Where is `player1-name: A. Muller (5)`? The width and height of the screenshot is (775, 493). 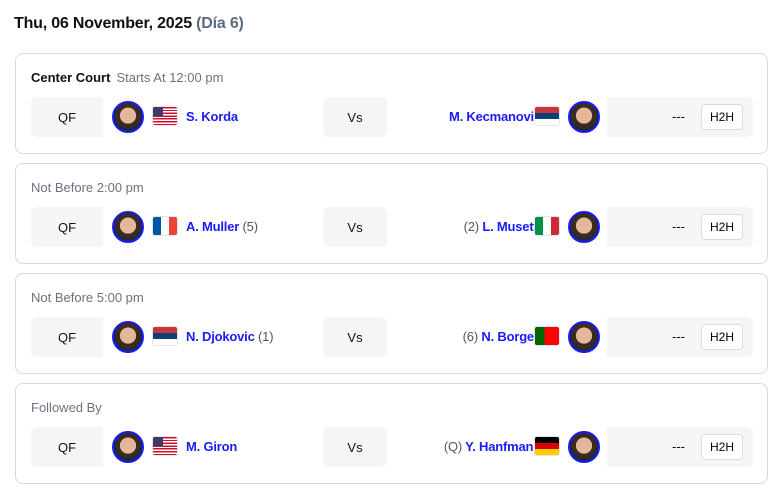
player1-name: A. Muller (5) is located at coordinates (222, 226).